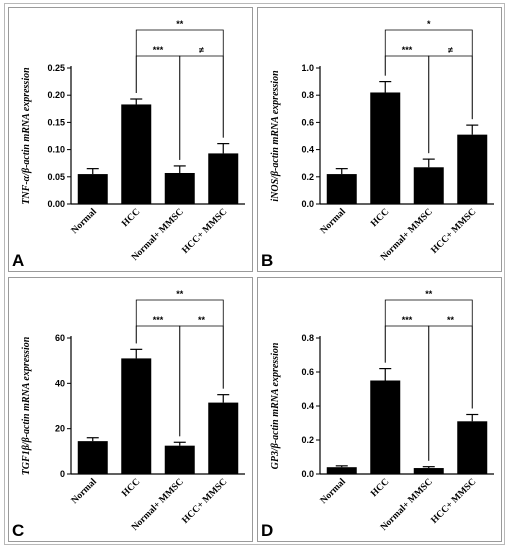 Image resolution: width=510 pixels, height=550 pixels. Describe the element at coordinates (56, 204) in the screenshot. I see `y-tick-label: 0.00` at that location.